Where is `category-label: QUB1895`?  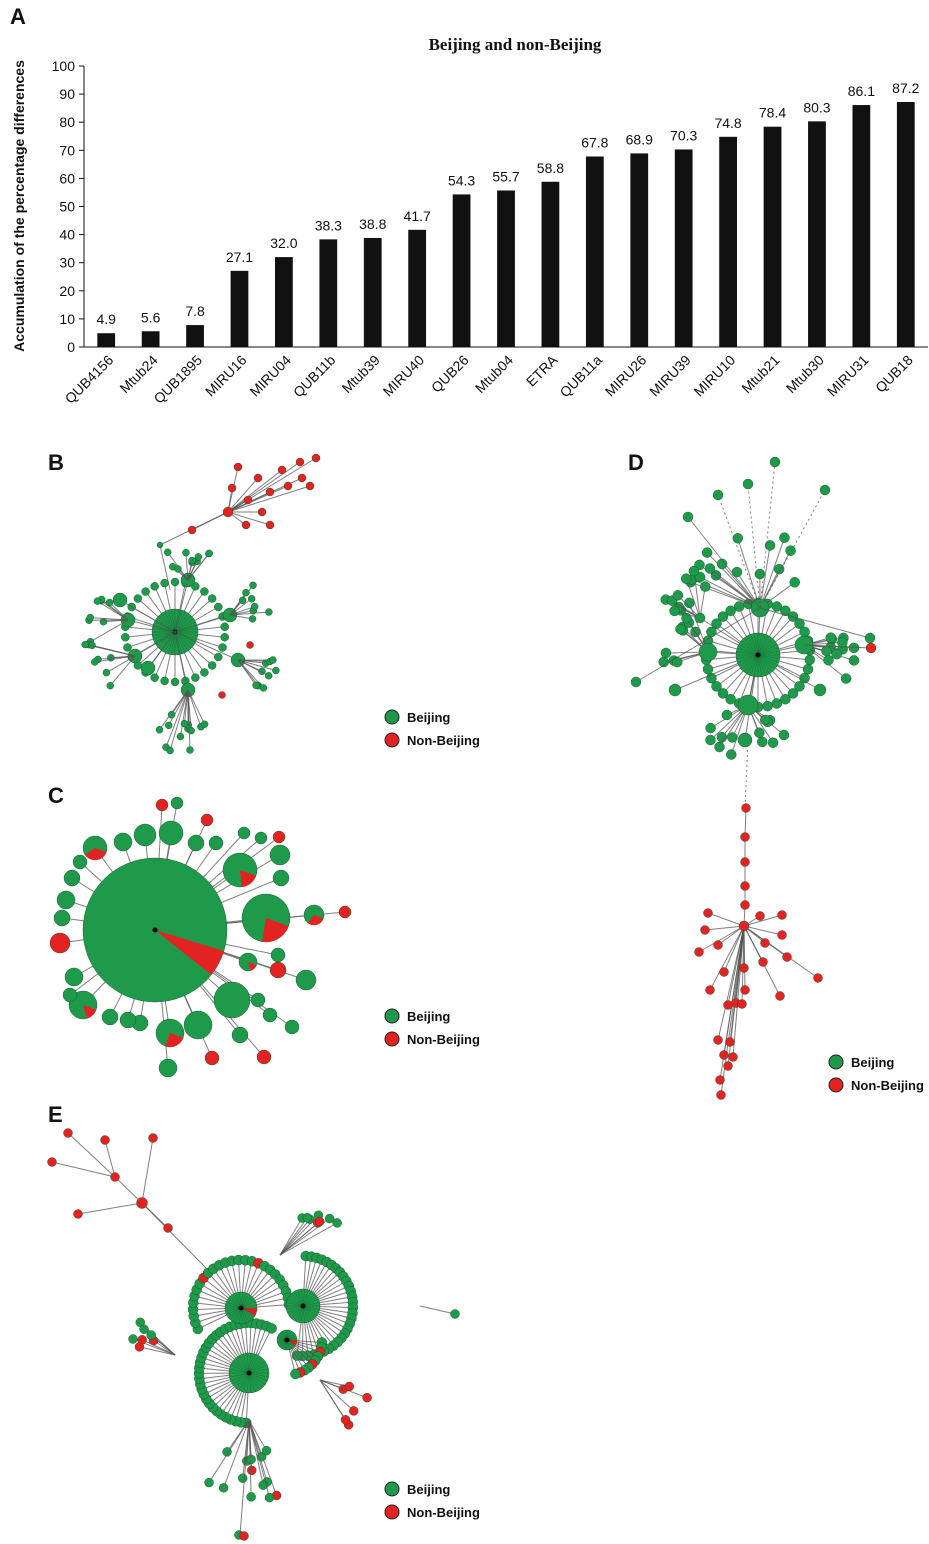
category-label: QUB1895 is located at coordinates (177, 379).